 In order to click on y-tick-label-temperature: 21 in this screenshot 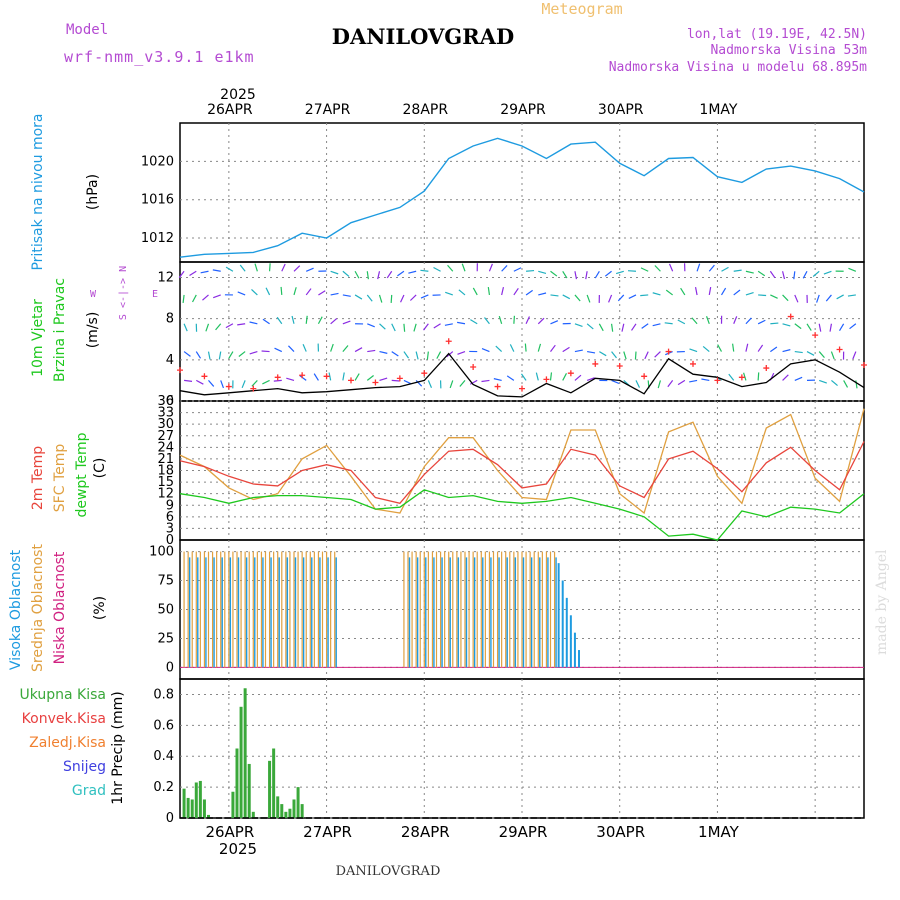, I will do `click(165, 459)`.